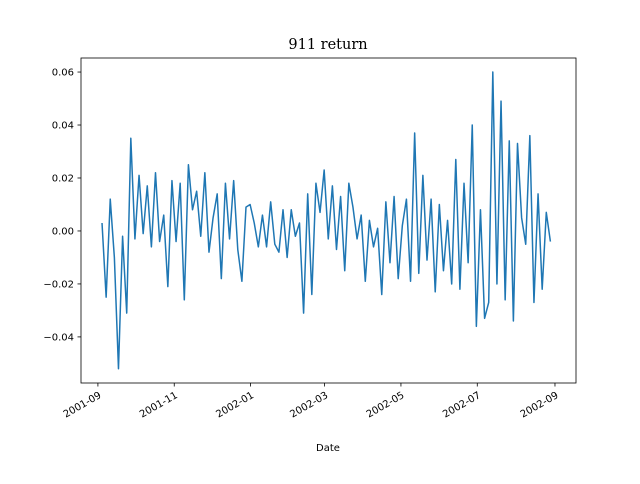  Describe the element at coordinates (328, 448) in the screenshot. I see `x-axis-label: Date` at that location.